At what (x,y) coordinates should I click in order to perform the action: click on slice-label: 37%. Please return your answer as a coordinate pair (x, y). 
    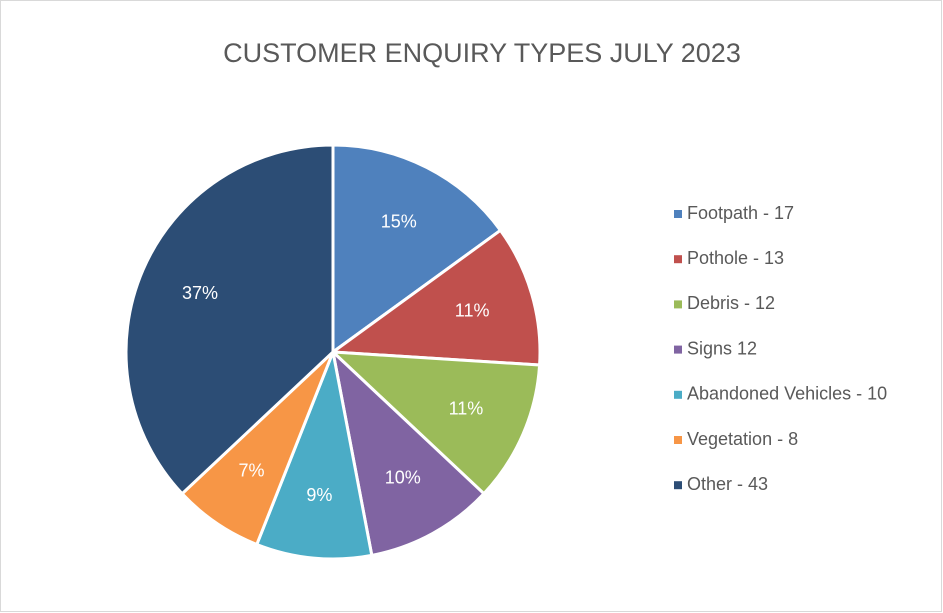
    Looking at the image, I should click on (200, 293).